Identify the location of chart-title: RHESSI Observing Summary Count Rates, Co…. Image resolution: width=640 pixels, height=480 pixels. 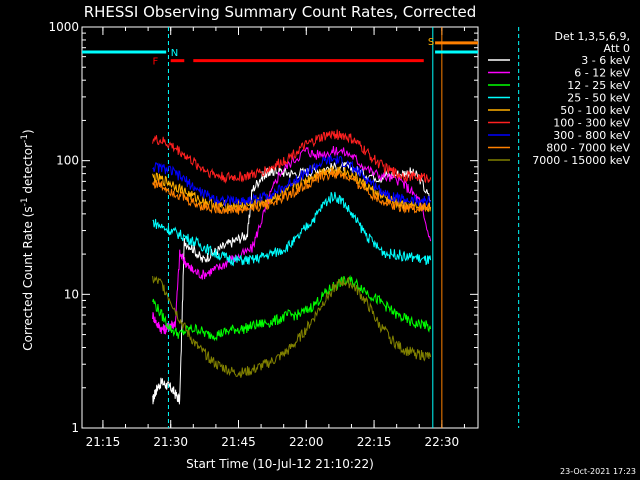
(280, 12).